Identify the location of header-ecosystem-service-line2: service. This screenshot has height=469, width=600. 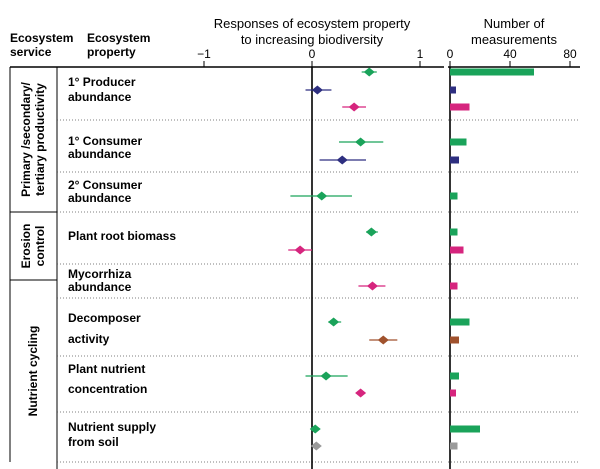
(31, 52).